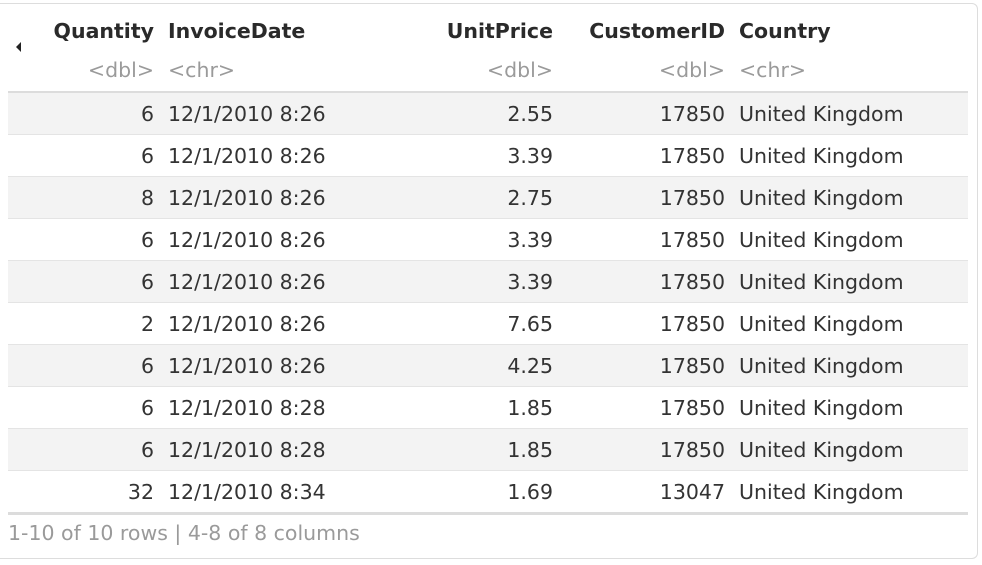 The width and height of the screenshot is (982, 565). Describe the element at coordinates (657, 30) in the screenshot. I see `column-header: CustomerID` at that location.